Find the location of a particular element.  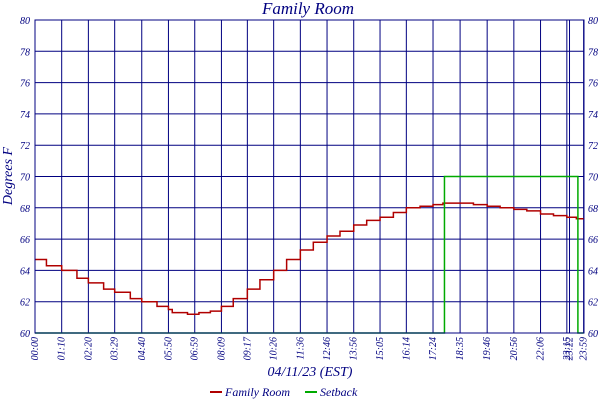

x-tick-label: 12:46 is located at coordinates (327, 348).